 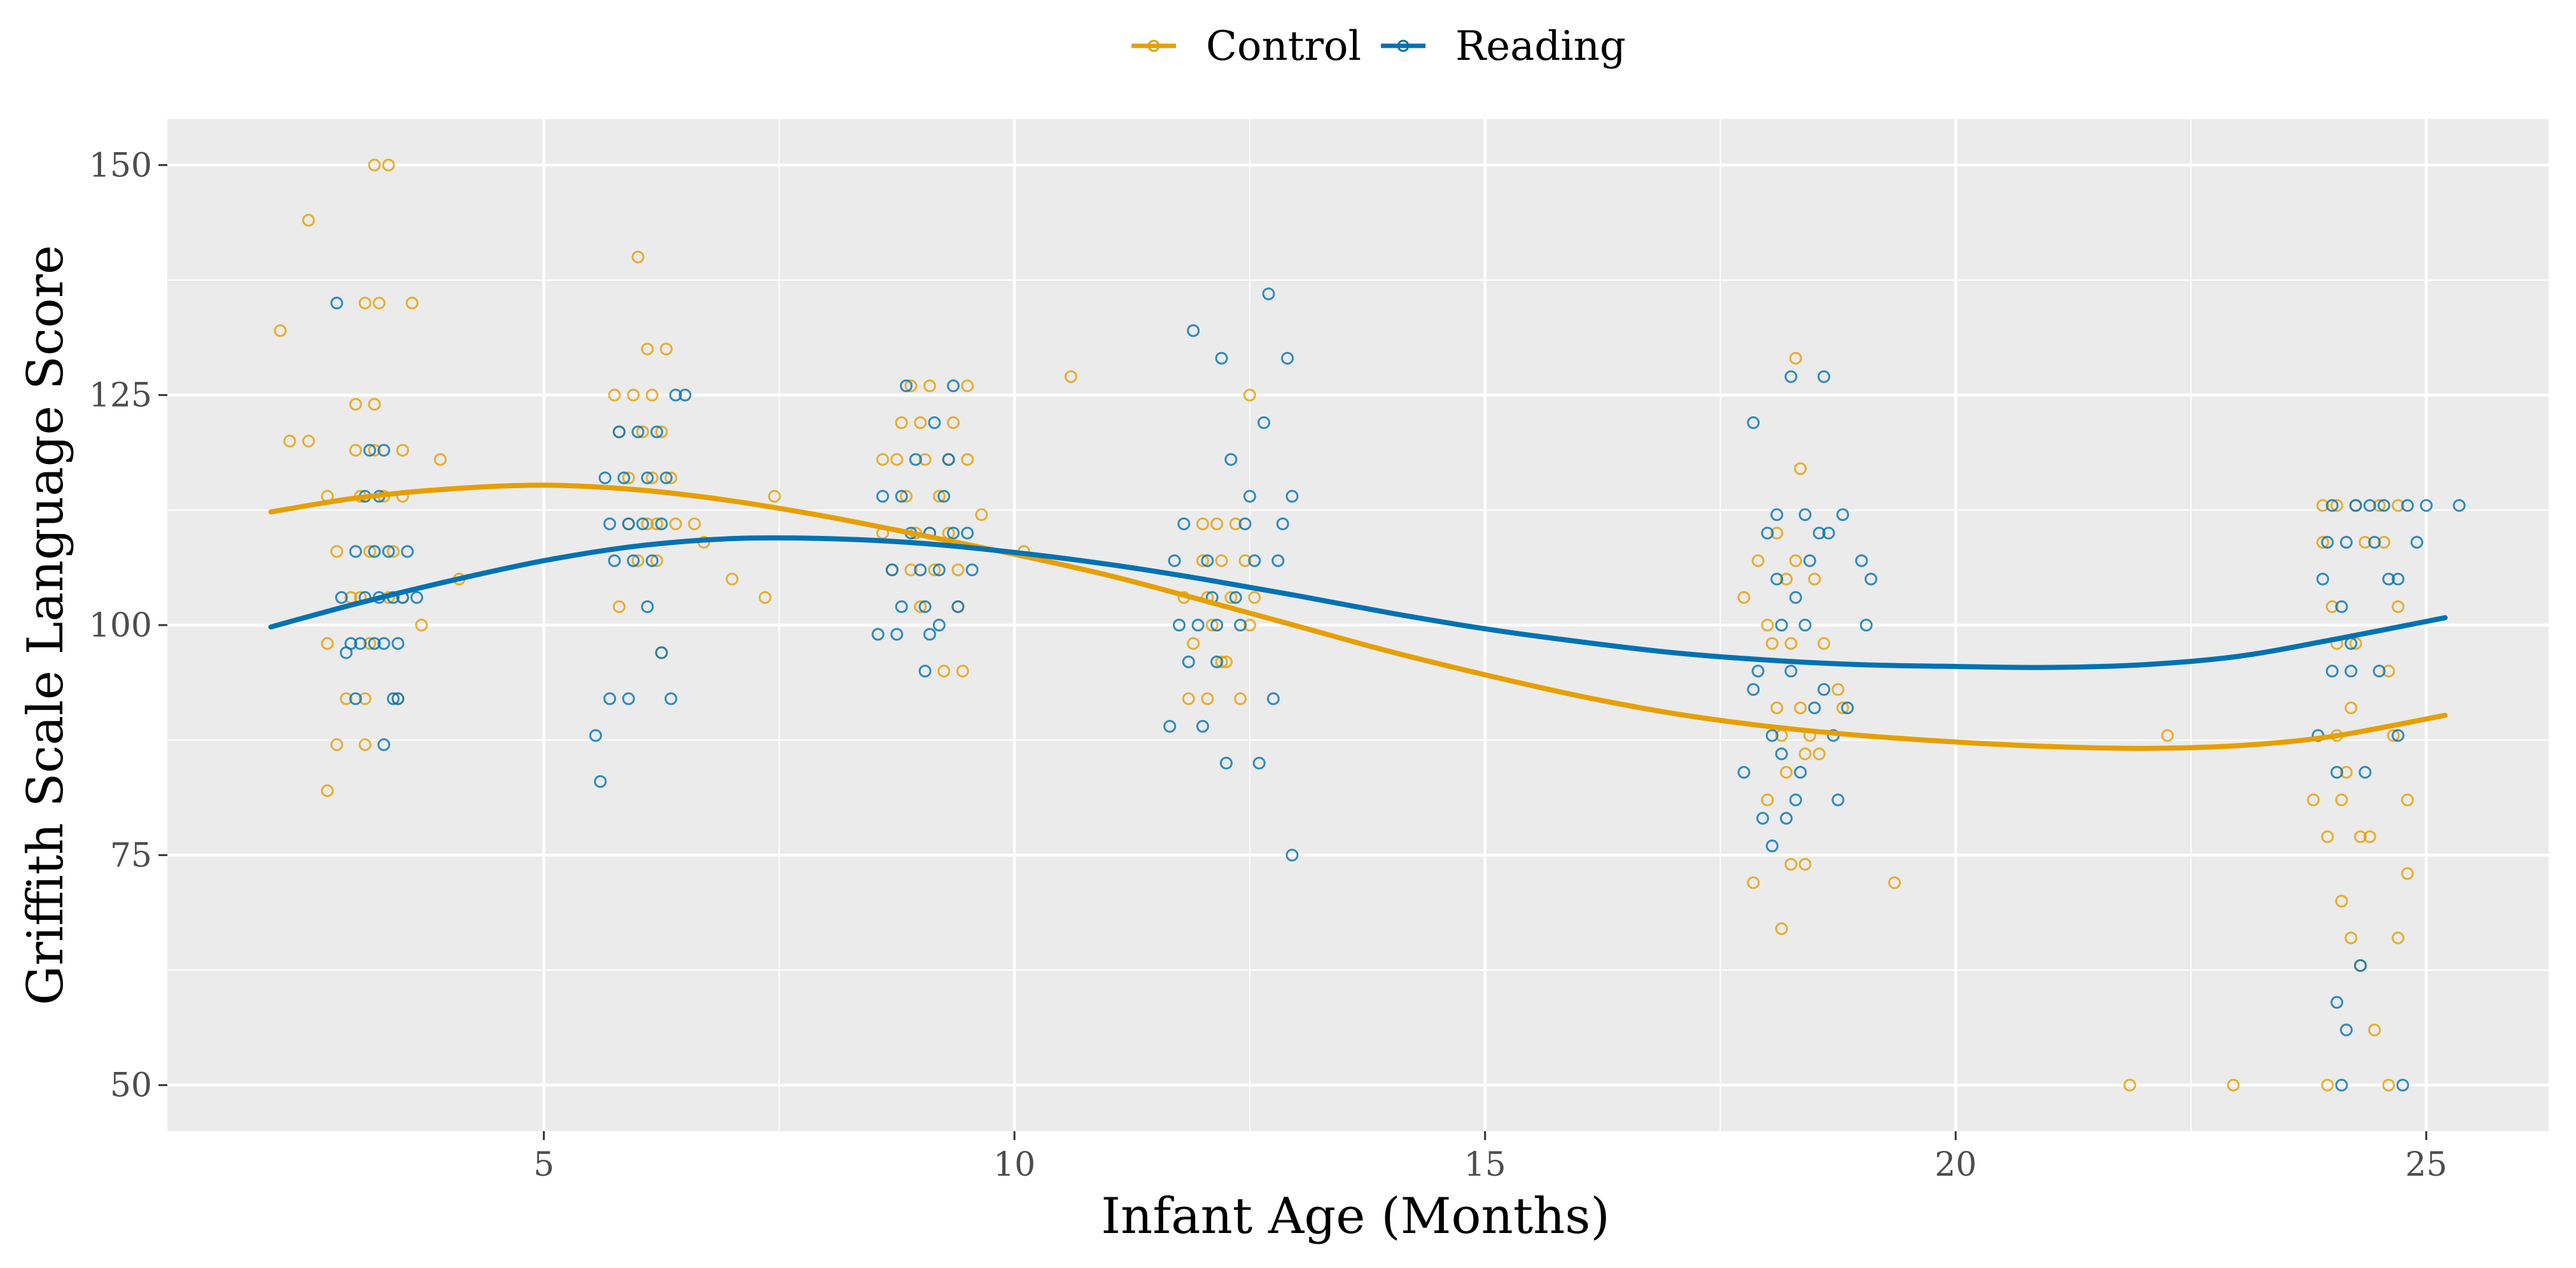 I want to click on legend-label-reading: Reading, so click(x=1540, y=46).